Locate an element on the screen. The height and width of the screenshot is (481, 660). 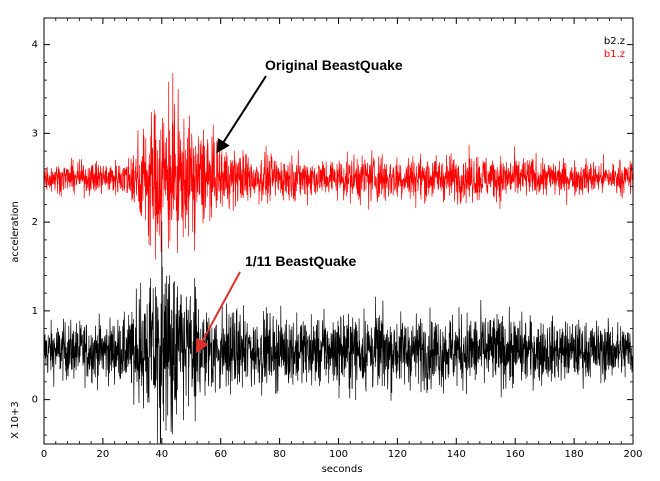
x-tick-label: 80 is located at coordinates (279, 454).